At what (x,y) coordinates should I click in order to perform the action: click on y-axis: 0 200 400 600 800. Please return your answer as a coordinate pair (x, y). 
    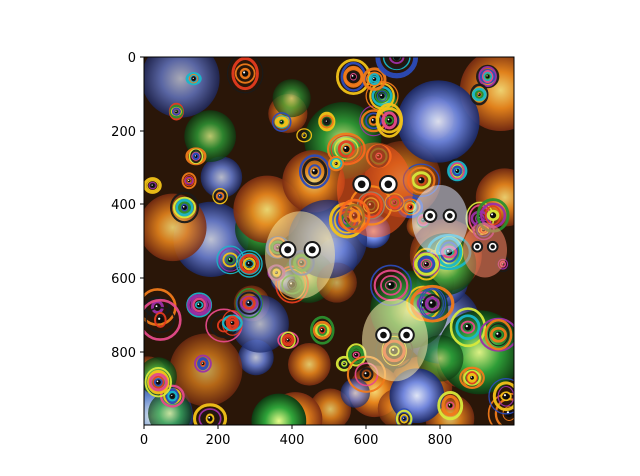
    Looking at the image, I should click on (127, 206).